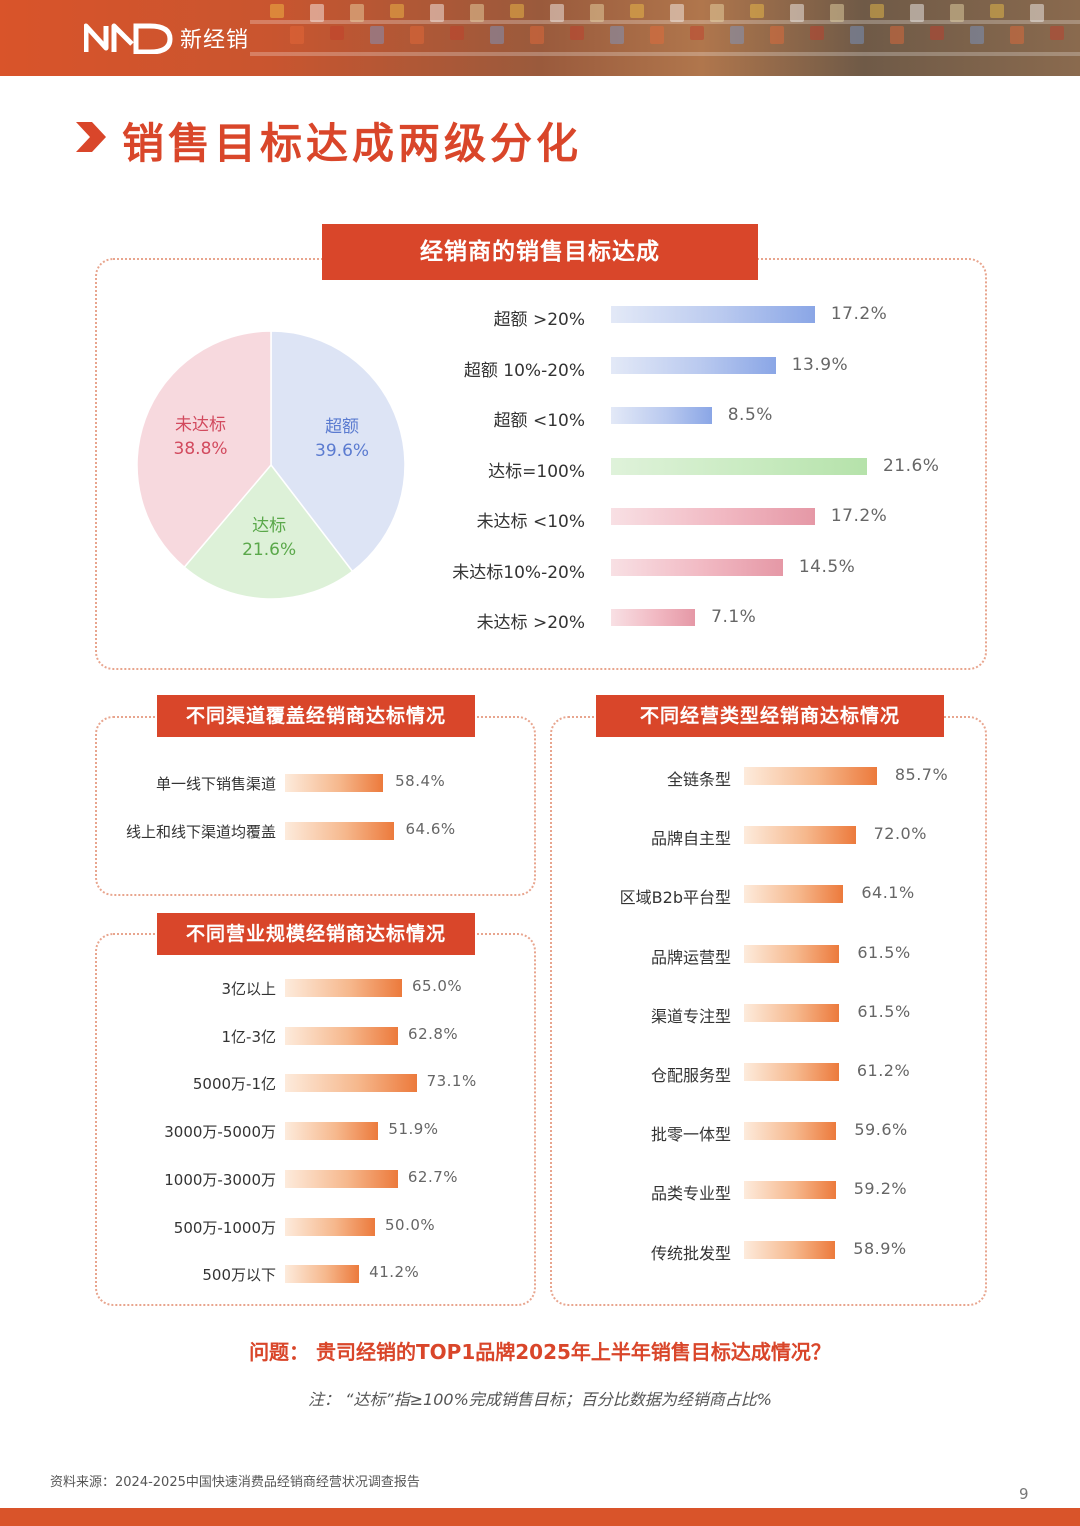 The height and width of the screenshot is (1526, 1080). Describe the element at coordinates (690, 1194) in the screenshot. I see `bar-label: 品类专业型` at that location.